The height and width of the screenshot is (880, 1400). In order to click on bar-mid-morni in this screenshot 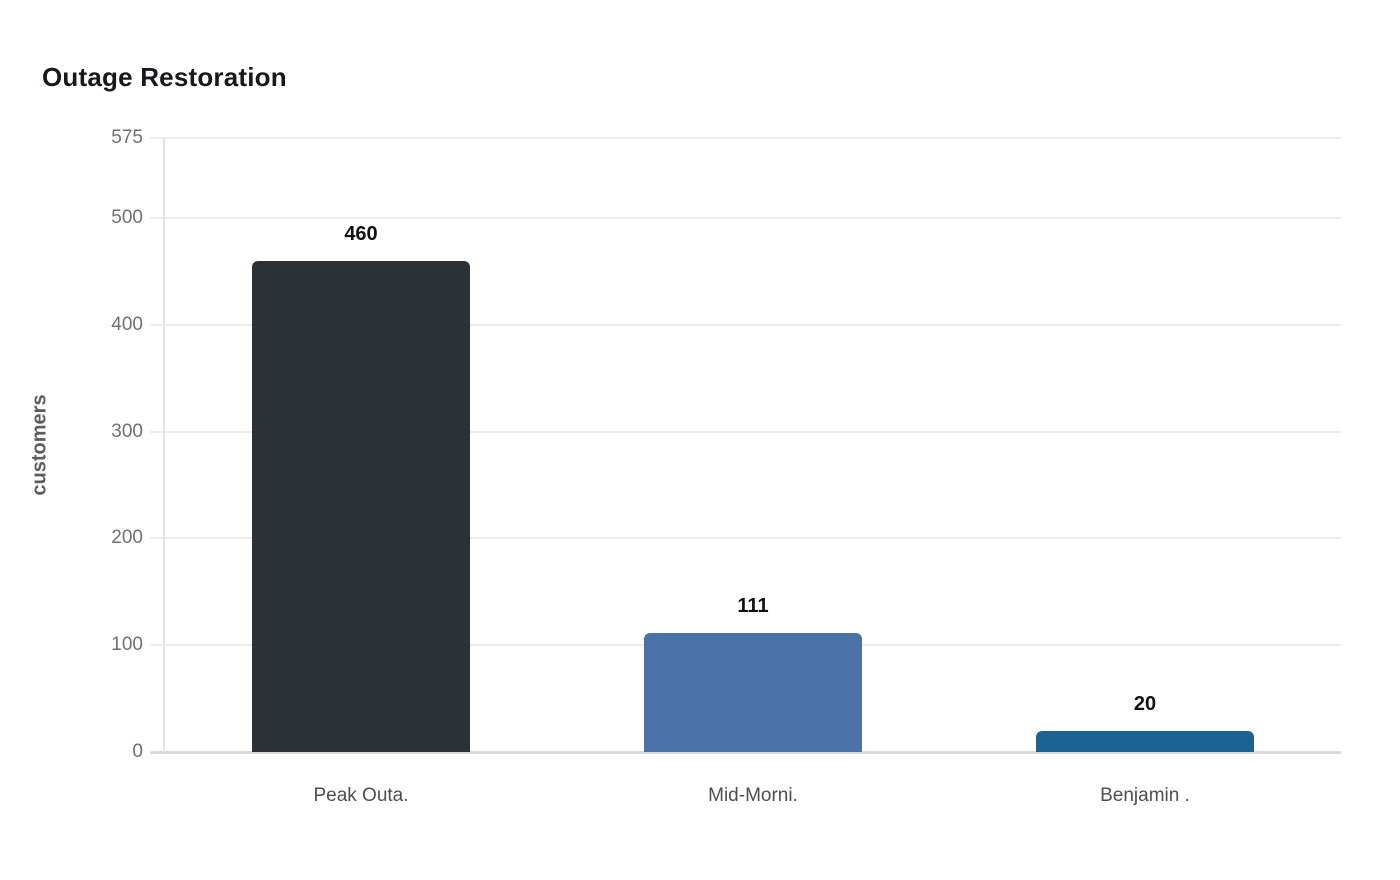, I will do `click(753, 692)`.